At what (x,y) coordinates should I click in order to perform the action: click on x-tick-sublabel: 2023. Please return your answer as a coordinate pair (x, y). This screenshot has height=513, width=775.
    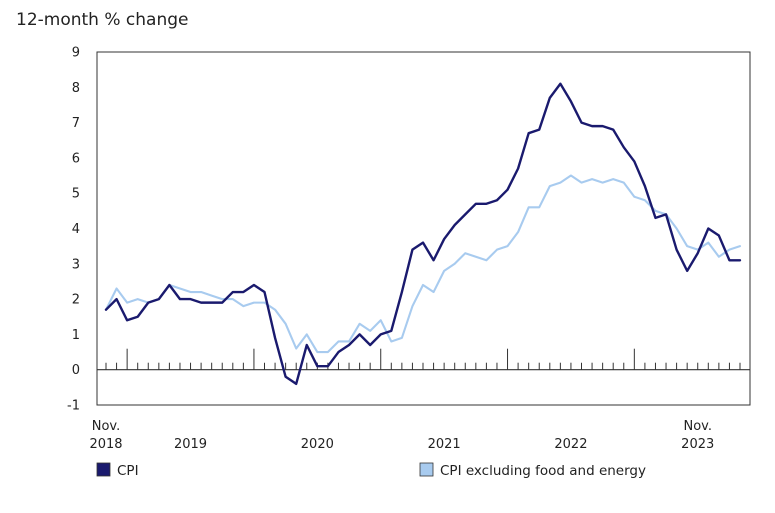
    Looking at the image, I should click on (697, 444).